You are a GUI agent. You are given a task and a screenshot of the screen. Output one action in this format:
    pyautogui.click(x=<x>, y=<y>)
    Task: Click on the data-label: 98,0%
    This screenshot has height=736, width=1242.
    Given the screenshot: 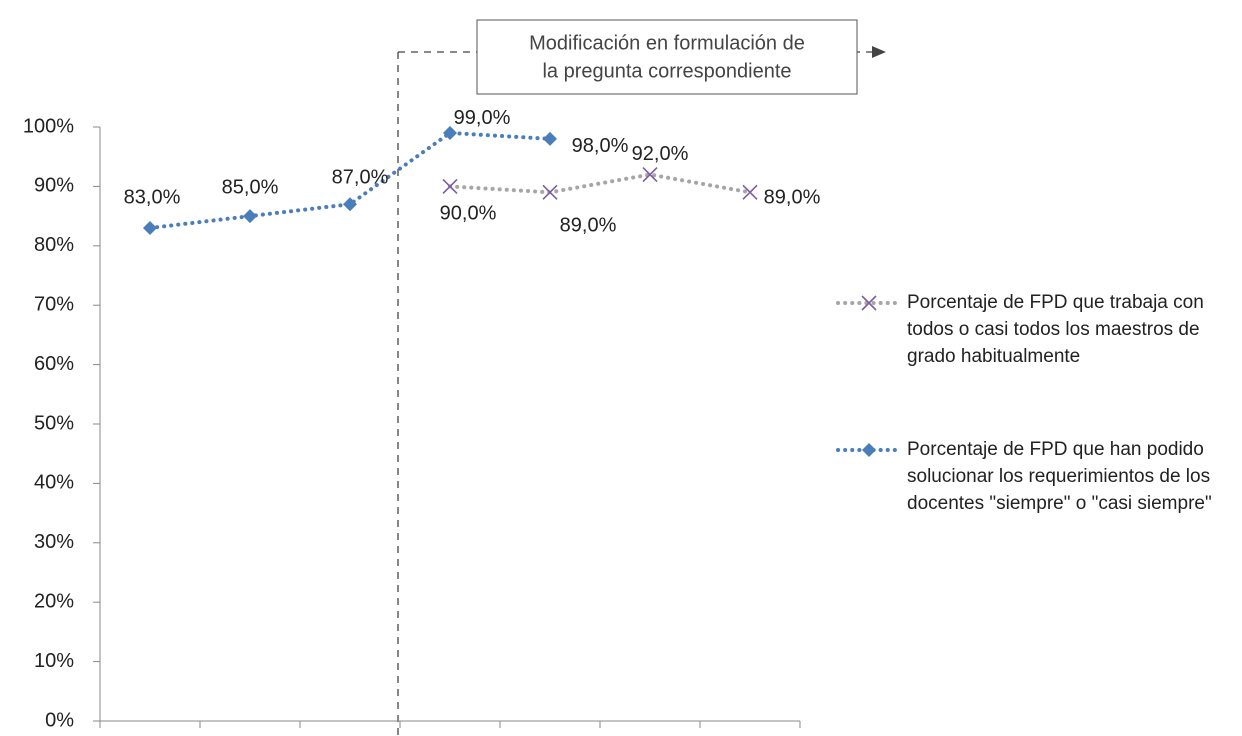 What is the action you would take?
    pyautogui.click(x=600, y=146)
    